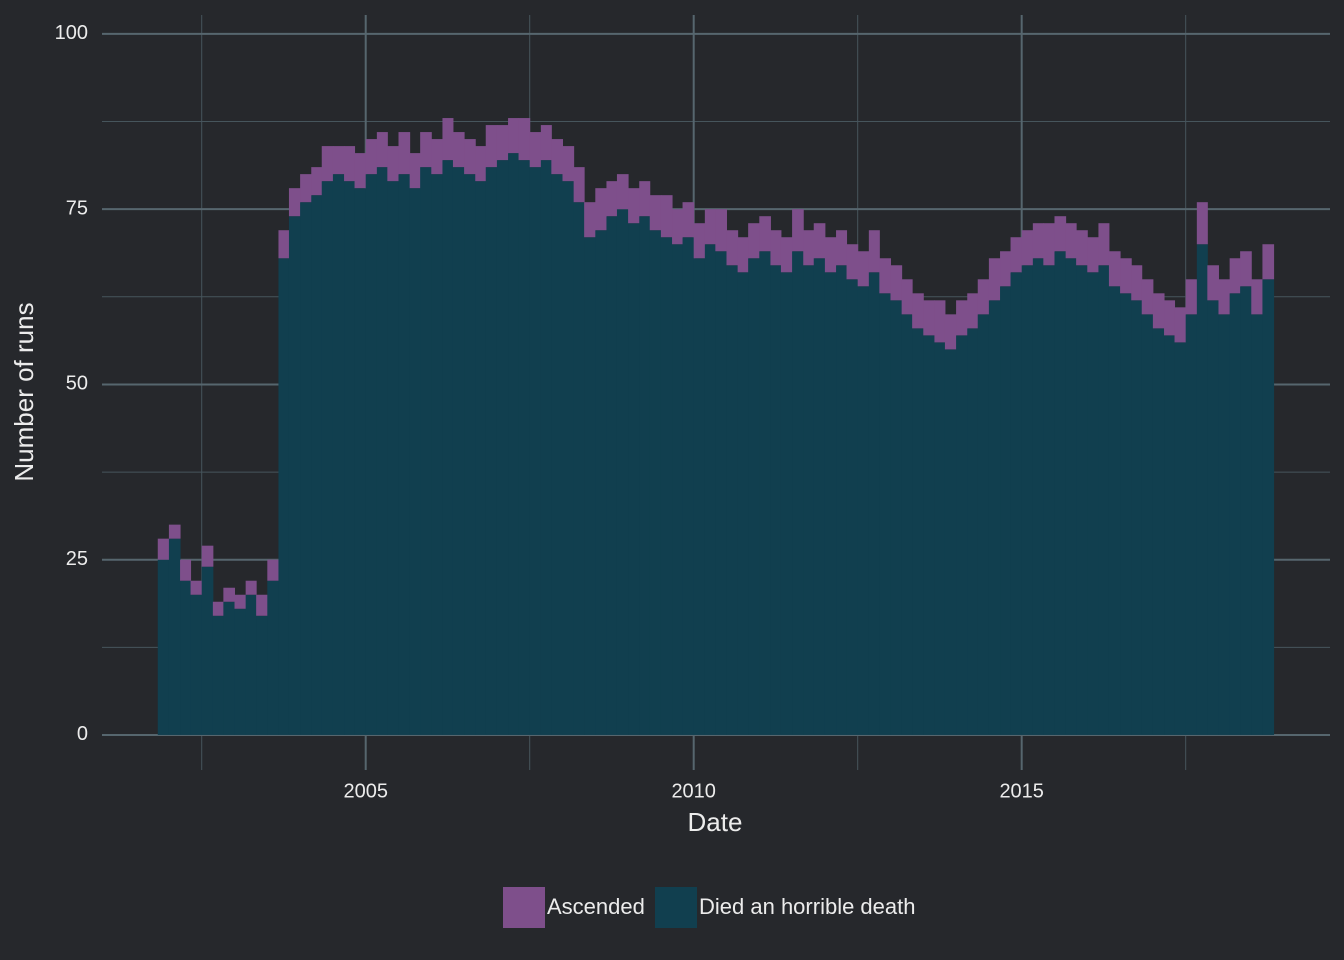 The width and height of the screenshot is (1344, 960). Describe the element at coordinates (365, 791) in the screenshot. I see `x-tick-label: 2005` at that location.